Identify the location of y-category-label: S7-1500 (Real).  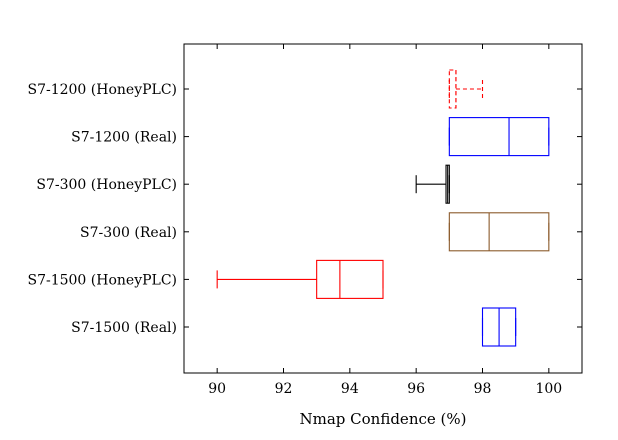
(124, 328).